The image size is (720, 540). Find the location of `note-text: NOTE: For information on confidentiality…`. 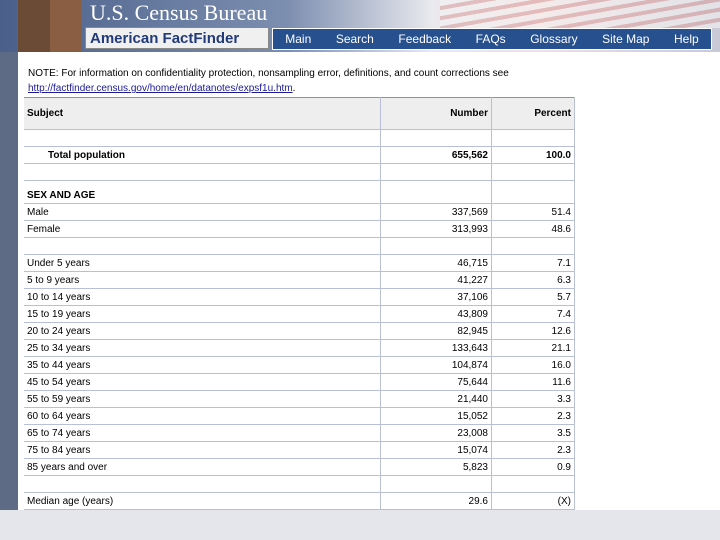

note-text: NOTE: For information on confidentiality… is located at coordinates (268, 73).